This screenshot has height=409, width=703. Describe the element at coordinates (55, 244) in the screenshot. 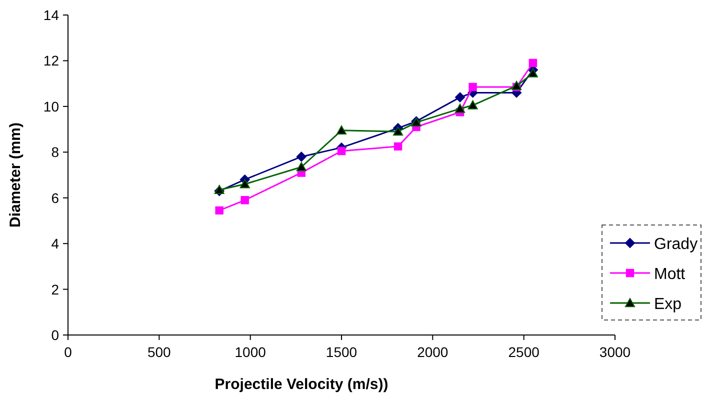

I see `y-tick-label: 4` at that location.